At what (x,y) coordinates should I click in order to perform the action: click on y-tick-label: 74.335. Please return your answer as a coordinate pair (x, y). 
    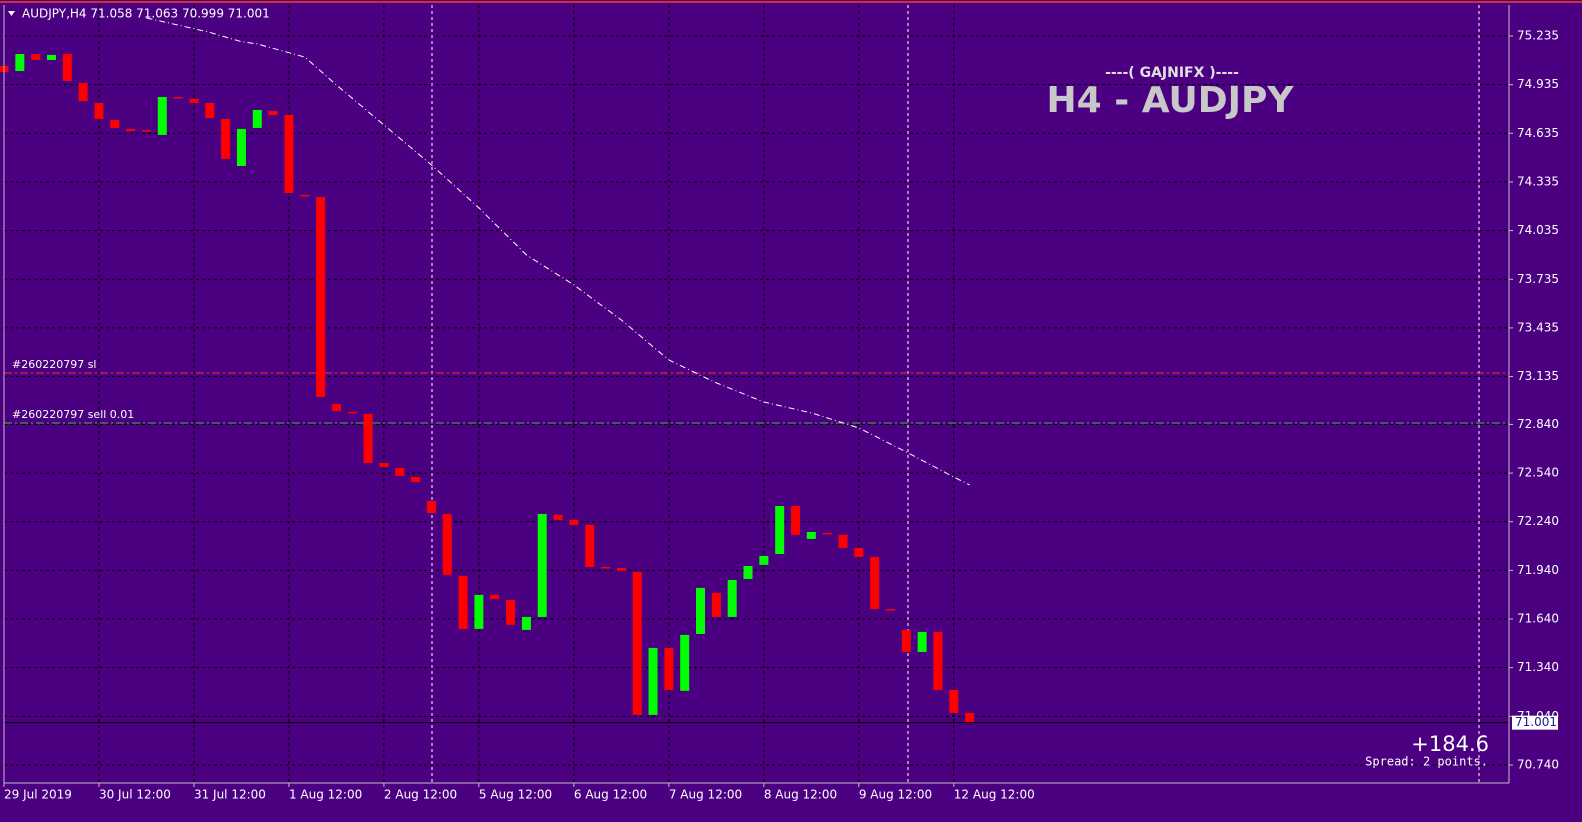
    Looking at the image, I should click on (1538, 181).